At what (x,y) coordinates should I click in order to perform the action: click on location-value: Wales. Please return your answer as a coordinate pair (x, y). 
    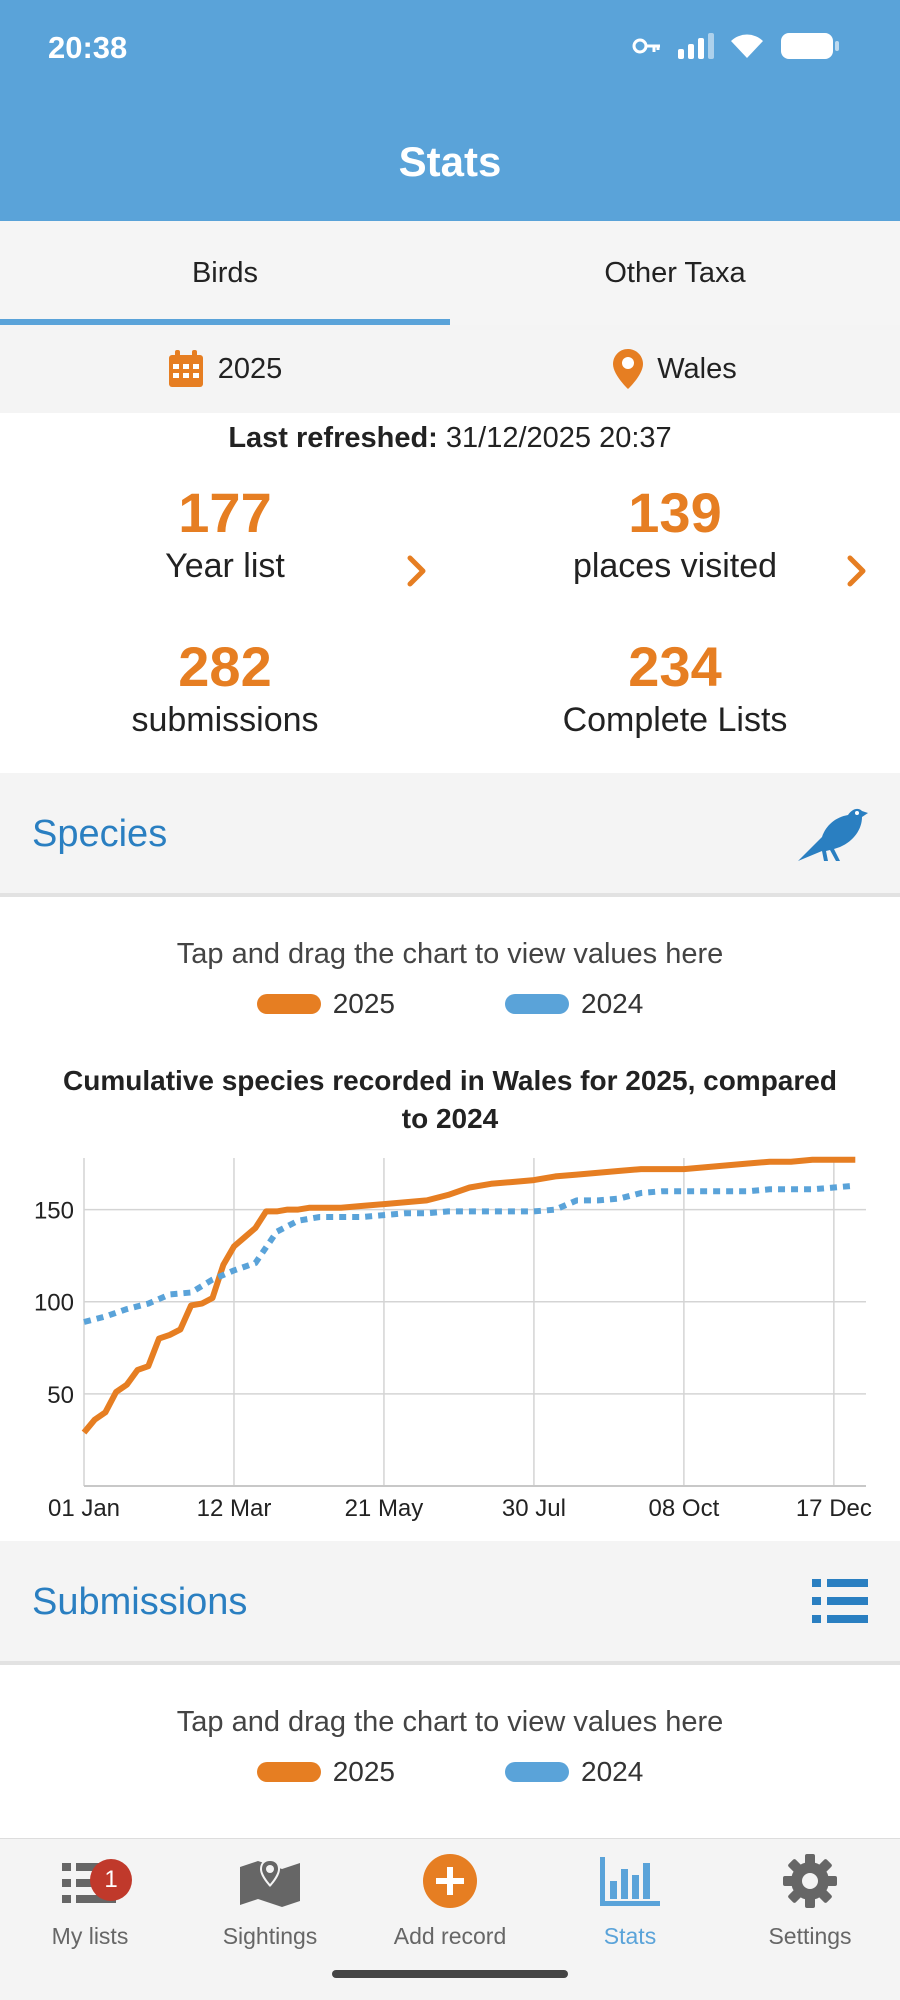
    Looking at the image, I should click on (697, 368).